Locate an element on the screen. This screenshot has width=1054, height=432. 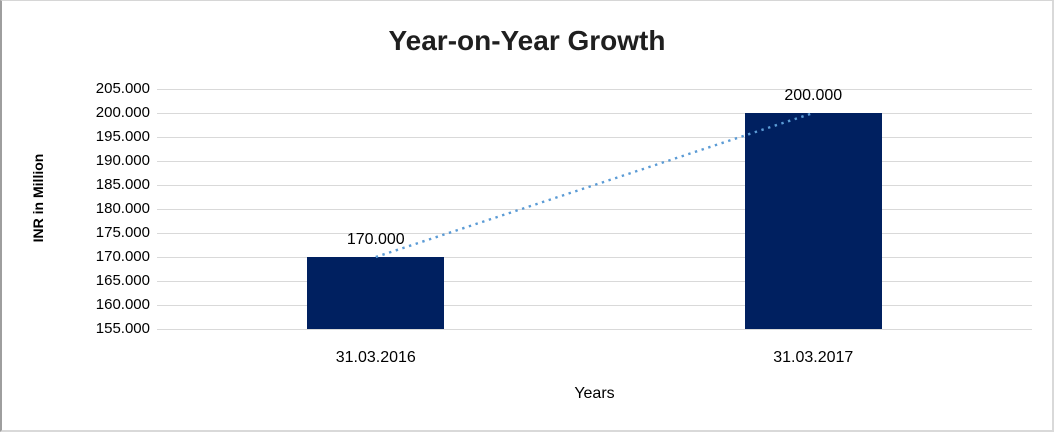
y-tick-label: 195.000 is located at coordinates (122, 136).